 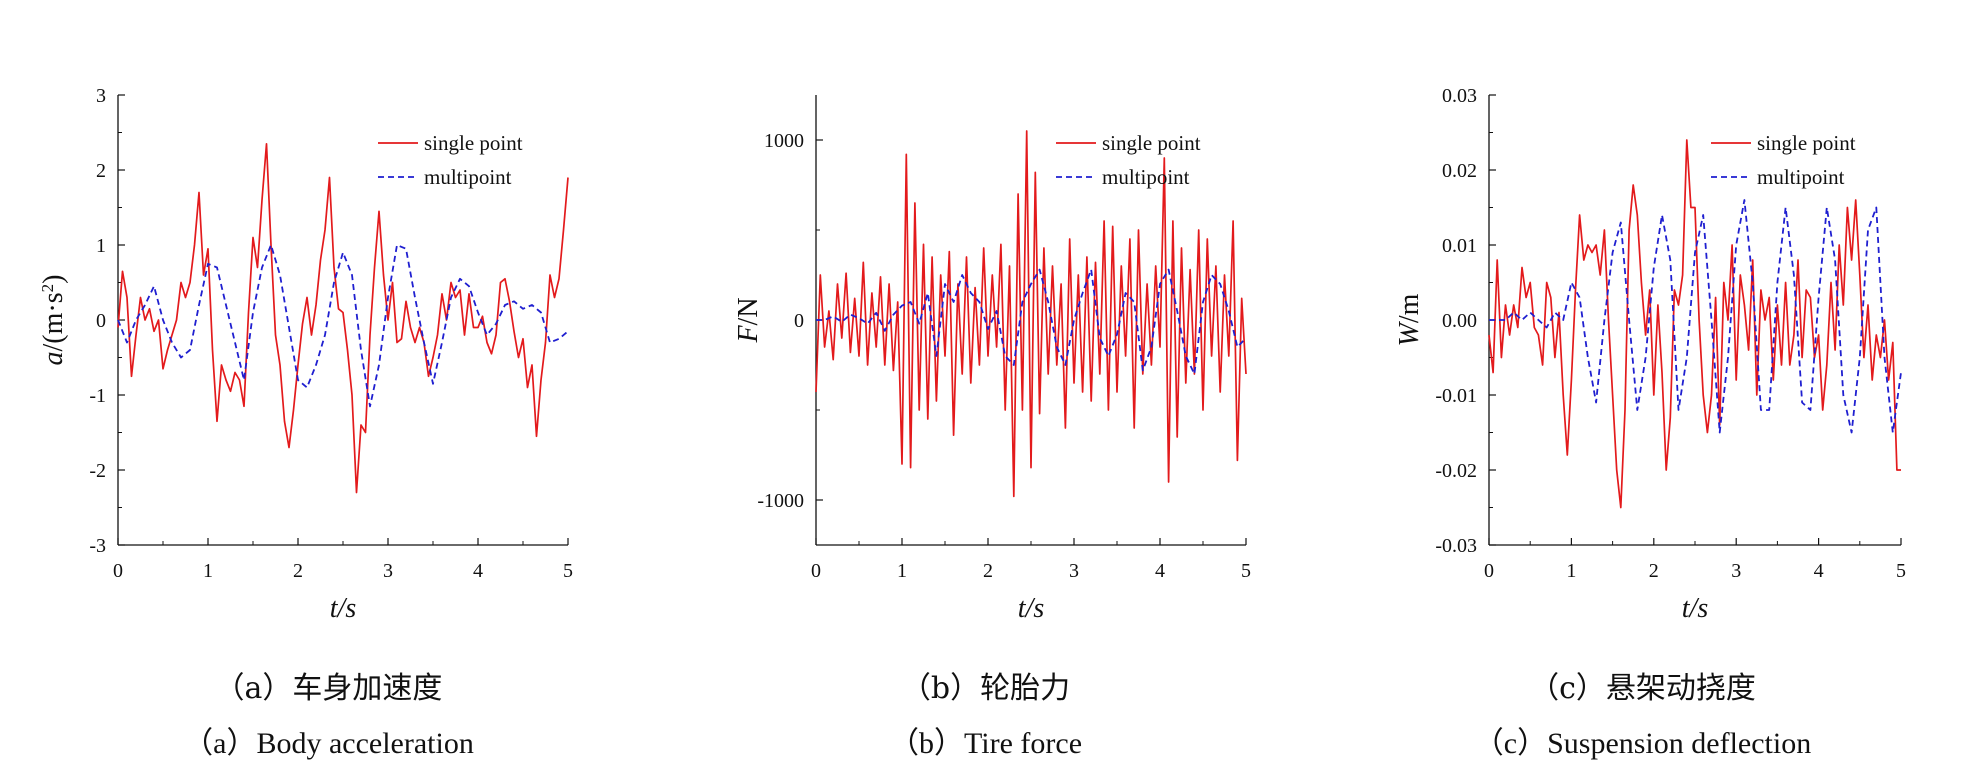 I want to click on y-axis-label-var: a, so click(x=53, y=358).